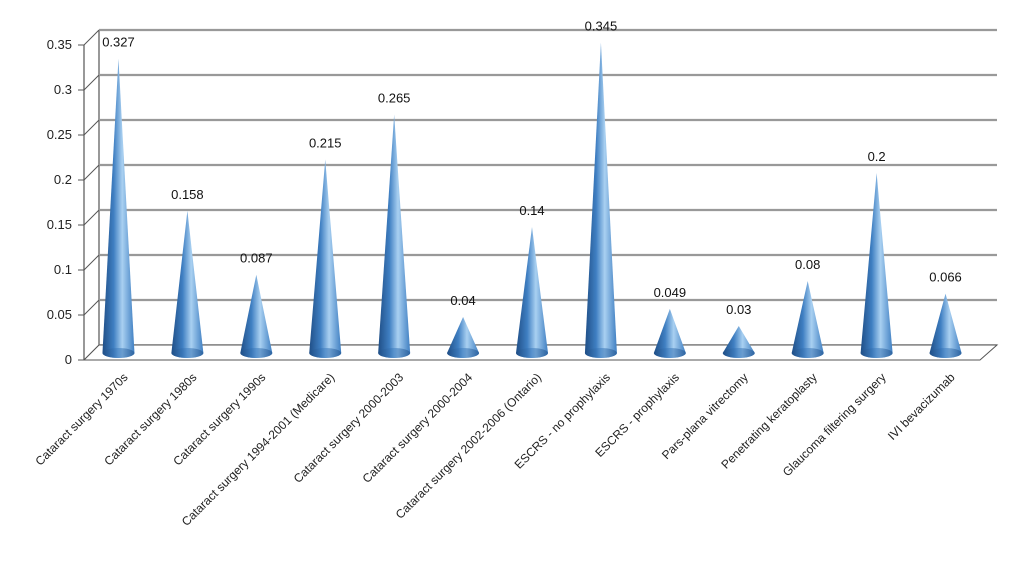 This screenshot has width=1017, height=578. What do you see at coordinates (349, 428) in the screenshot?
I see `category-label: Cataract surgery 2000-2003` at bounding box center [349, 428].